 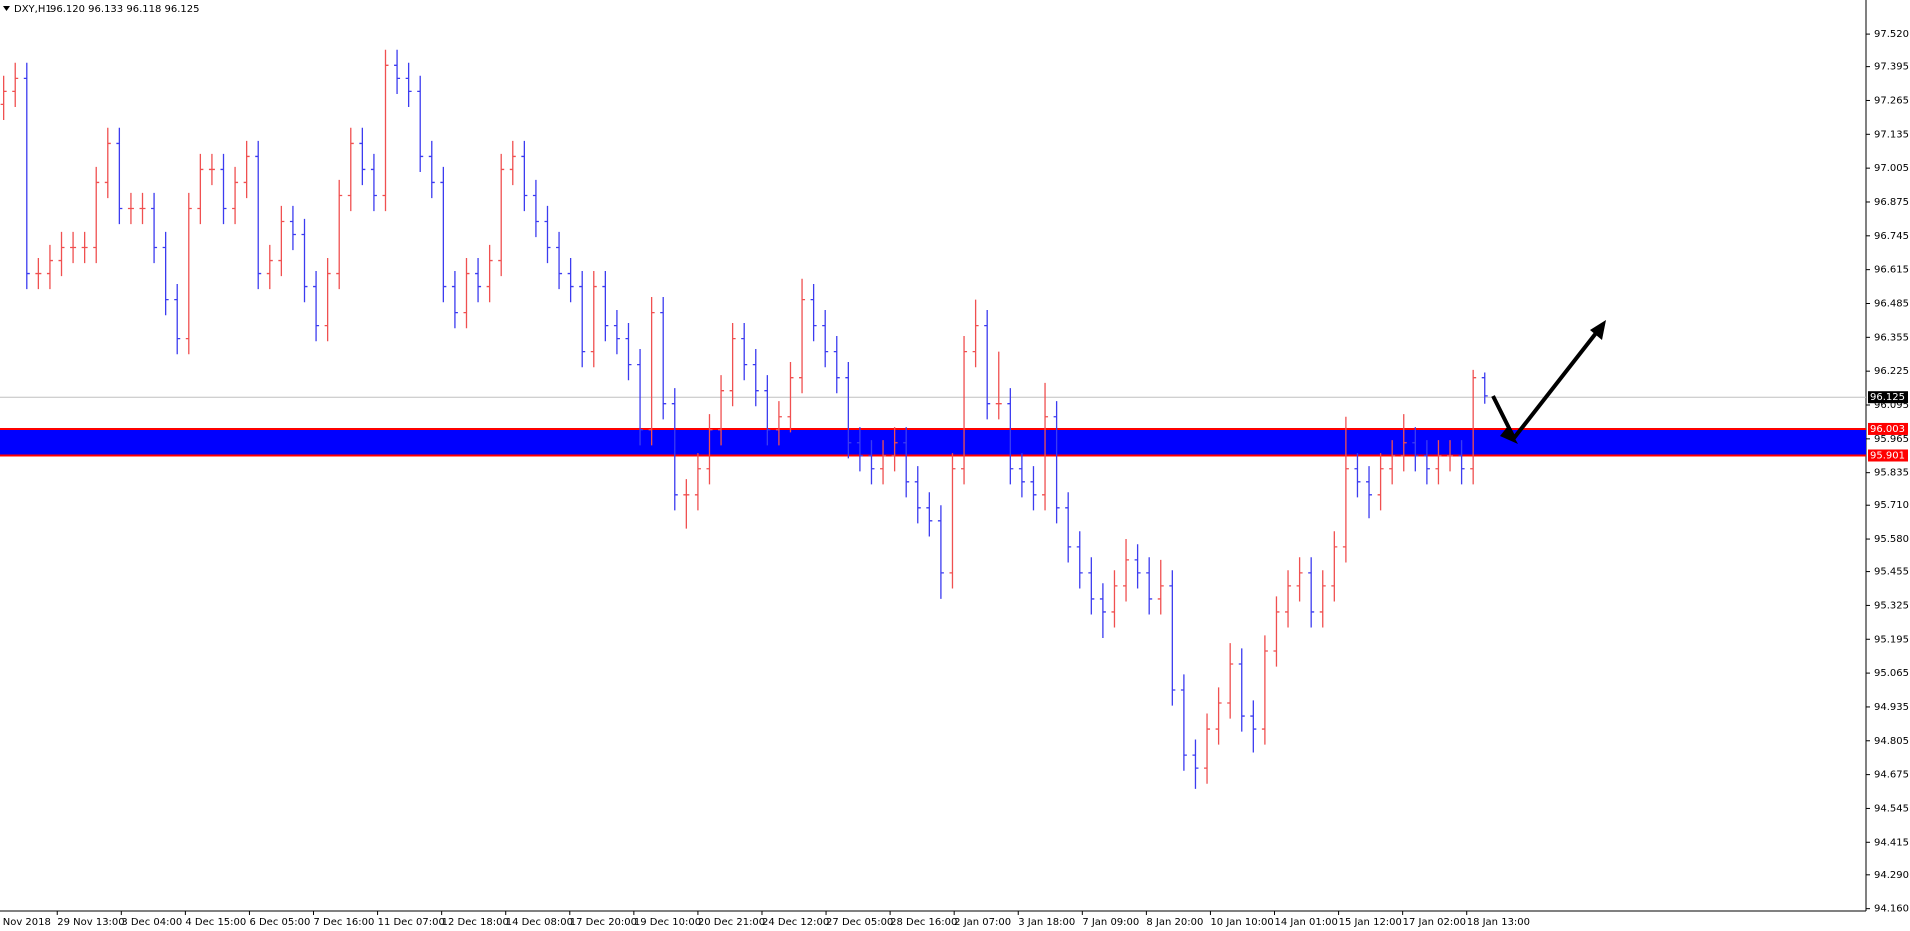 I want to click on x-tick-label: 17 Jan 02:00, so click(x=1434, y=922).